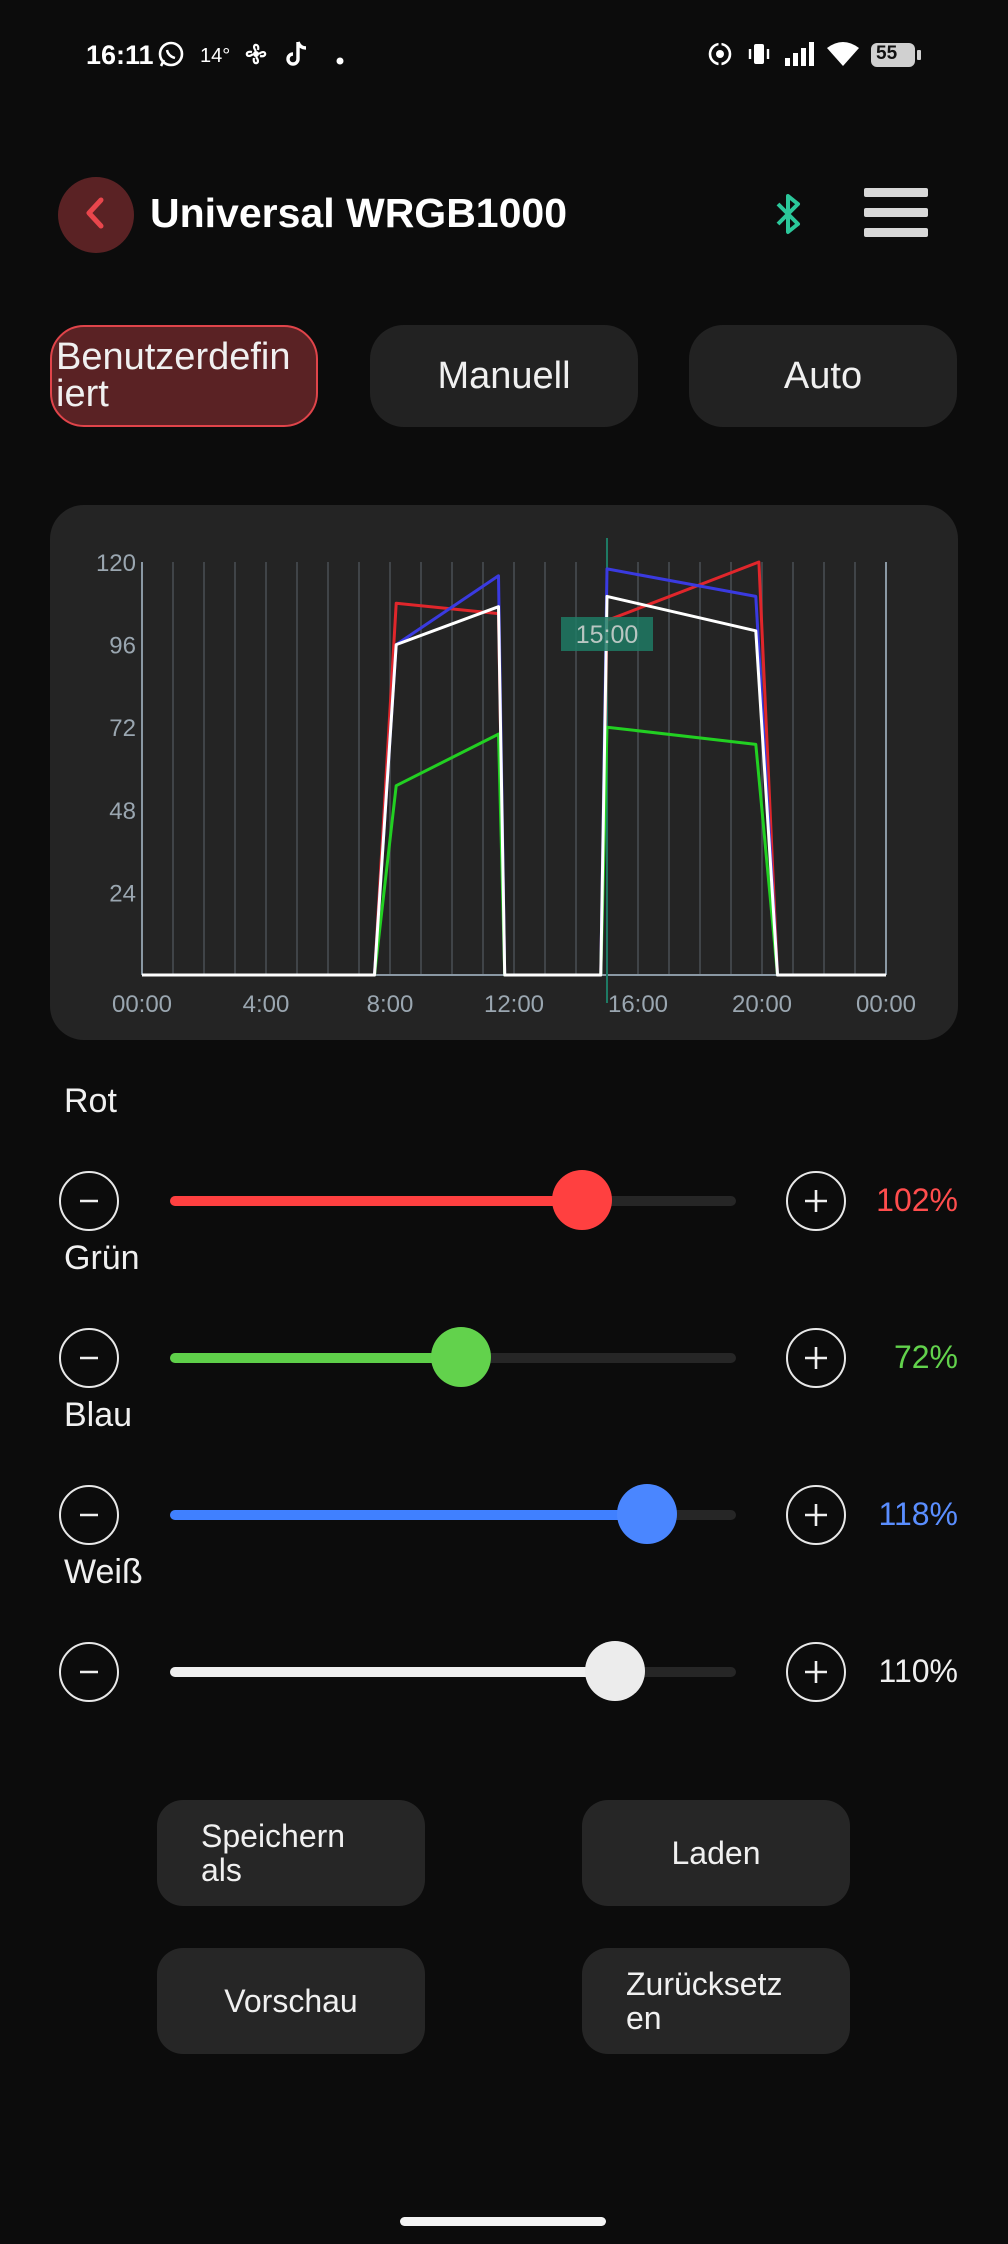 This screenshot has width=1008, height=2244. What do you see at coordinates (514, 1004) in the screenshot?
I see `x-tick-label: 12:00` at bounding box center [514, 1004].